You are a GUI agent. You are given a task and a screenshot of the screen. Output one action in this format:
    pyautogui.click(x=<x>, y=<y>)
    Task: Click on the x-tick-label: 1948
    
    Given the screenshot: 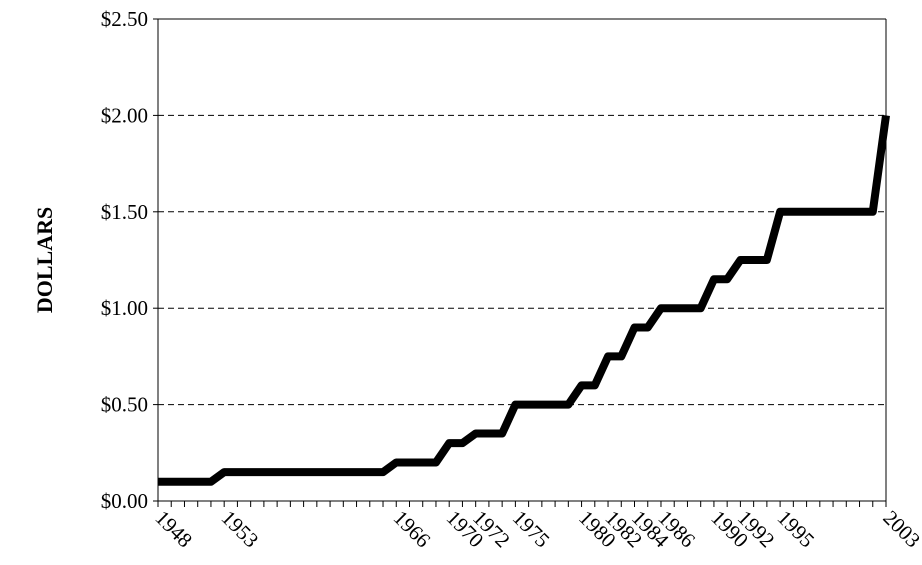 What is the action you would take?
    pyautogui.click(x=173, y=529)
    